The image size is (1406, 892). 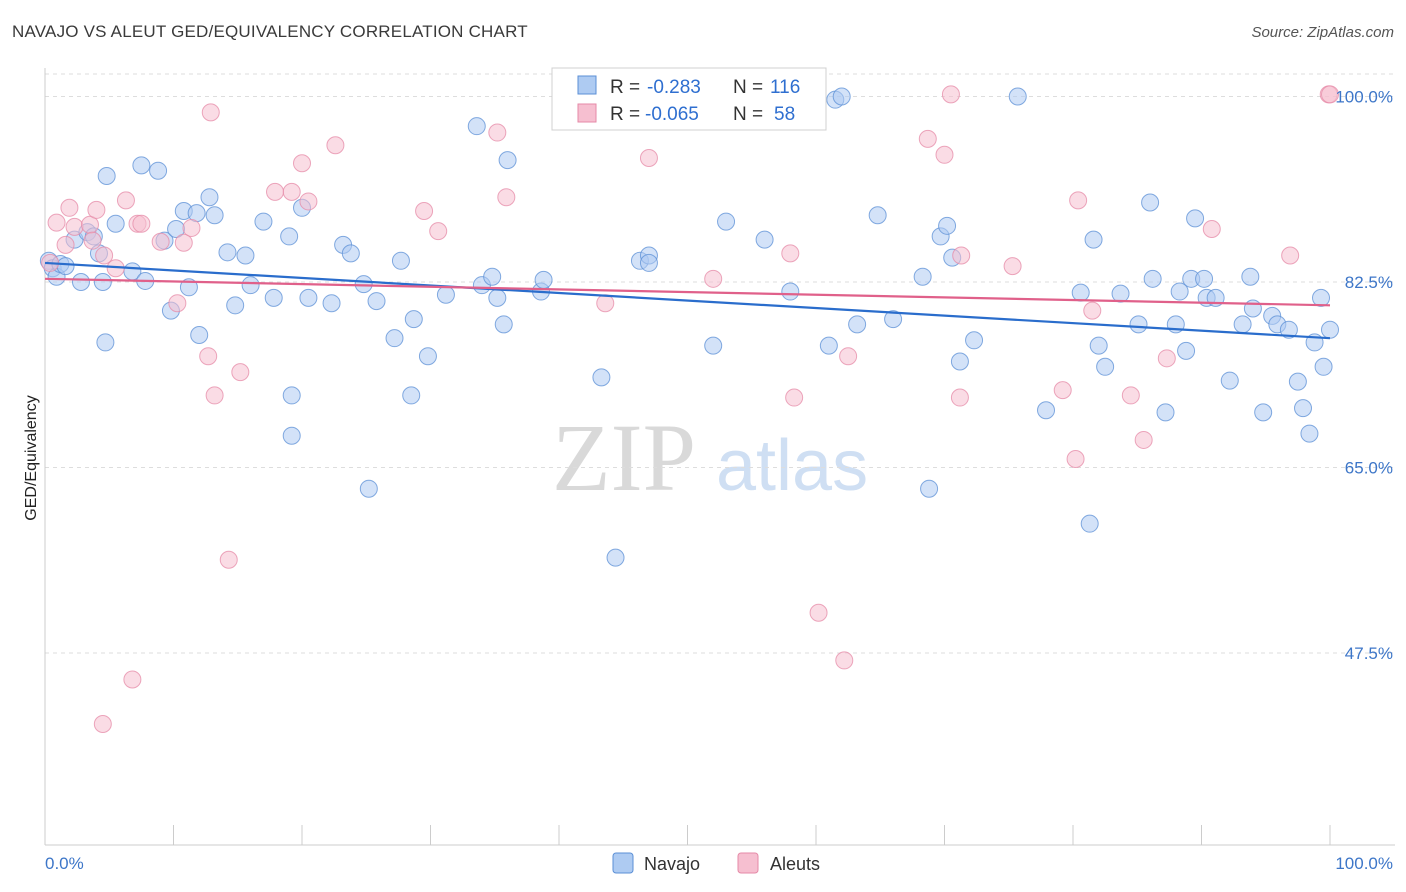 What do you see at coordinates (1369, 468) in the screenshot?
I see `y-tick-label: 65.0%` at bounding box center [1369, 468].